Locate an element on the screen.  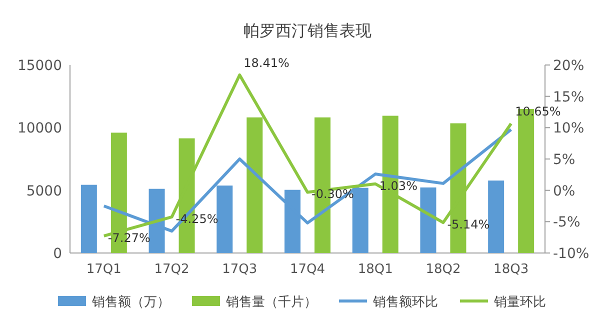
y2-tick-label: -5% is located at coordinates (566, 222).